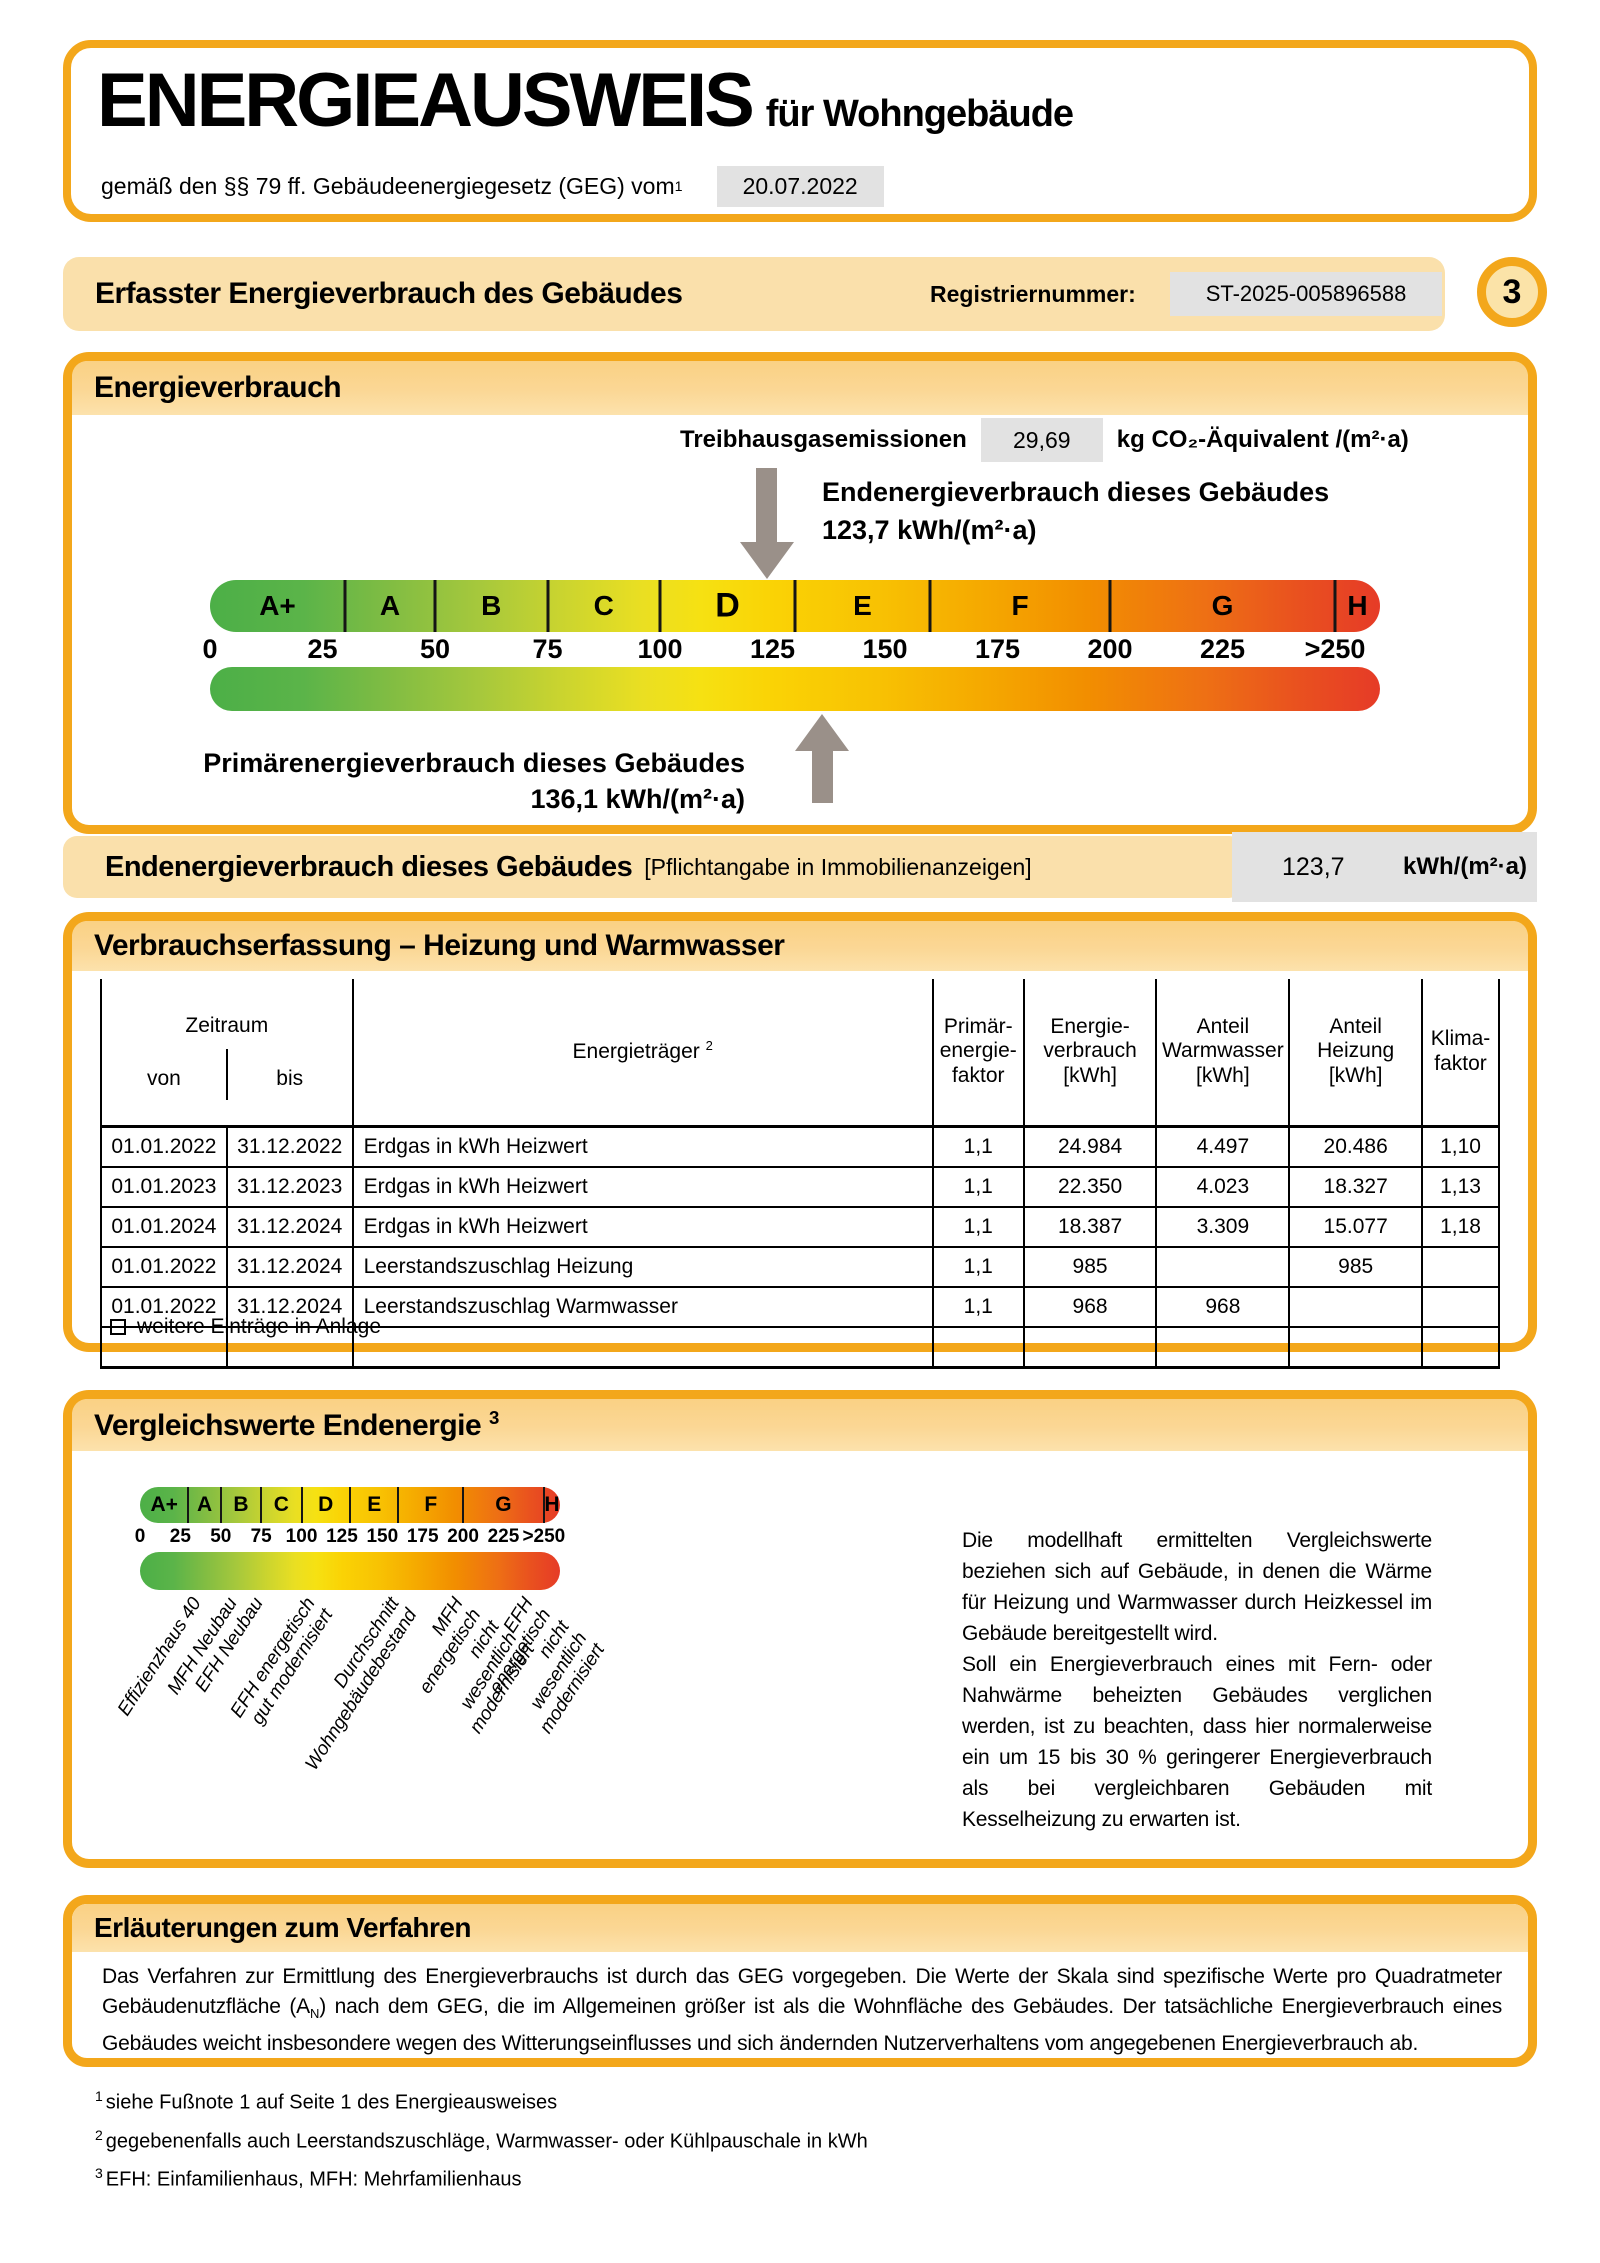 The width and height of the screenshot is (1600, 2263). Describe the element at coordinates (838, 866) in the screenshot. I see `end-energy-band-note: [Pflichtangabe in Immobilienanzeigen]` at that location.